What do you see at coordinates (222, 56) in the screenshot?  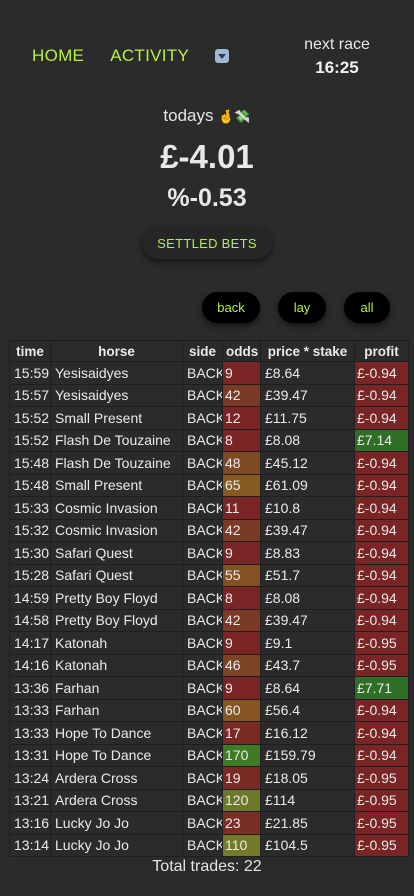 I see `dropdown-icon` at bounding box center [222, 56].